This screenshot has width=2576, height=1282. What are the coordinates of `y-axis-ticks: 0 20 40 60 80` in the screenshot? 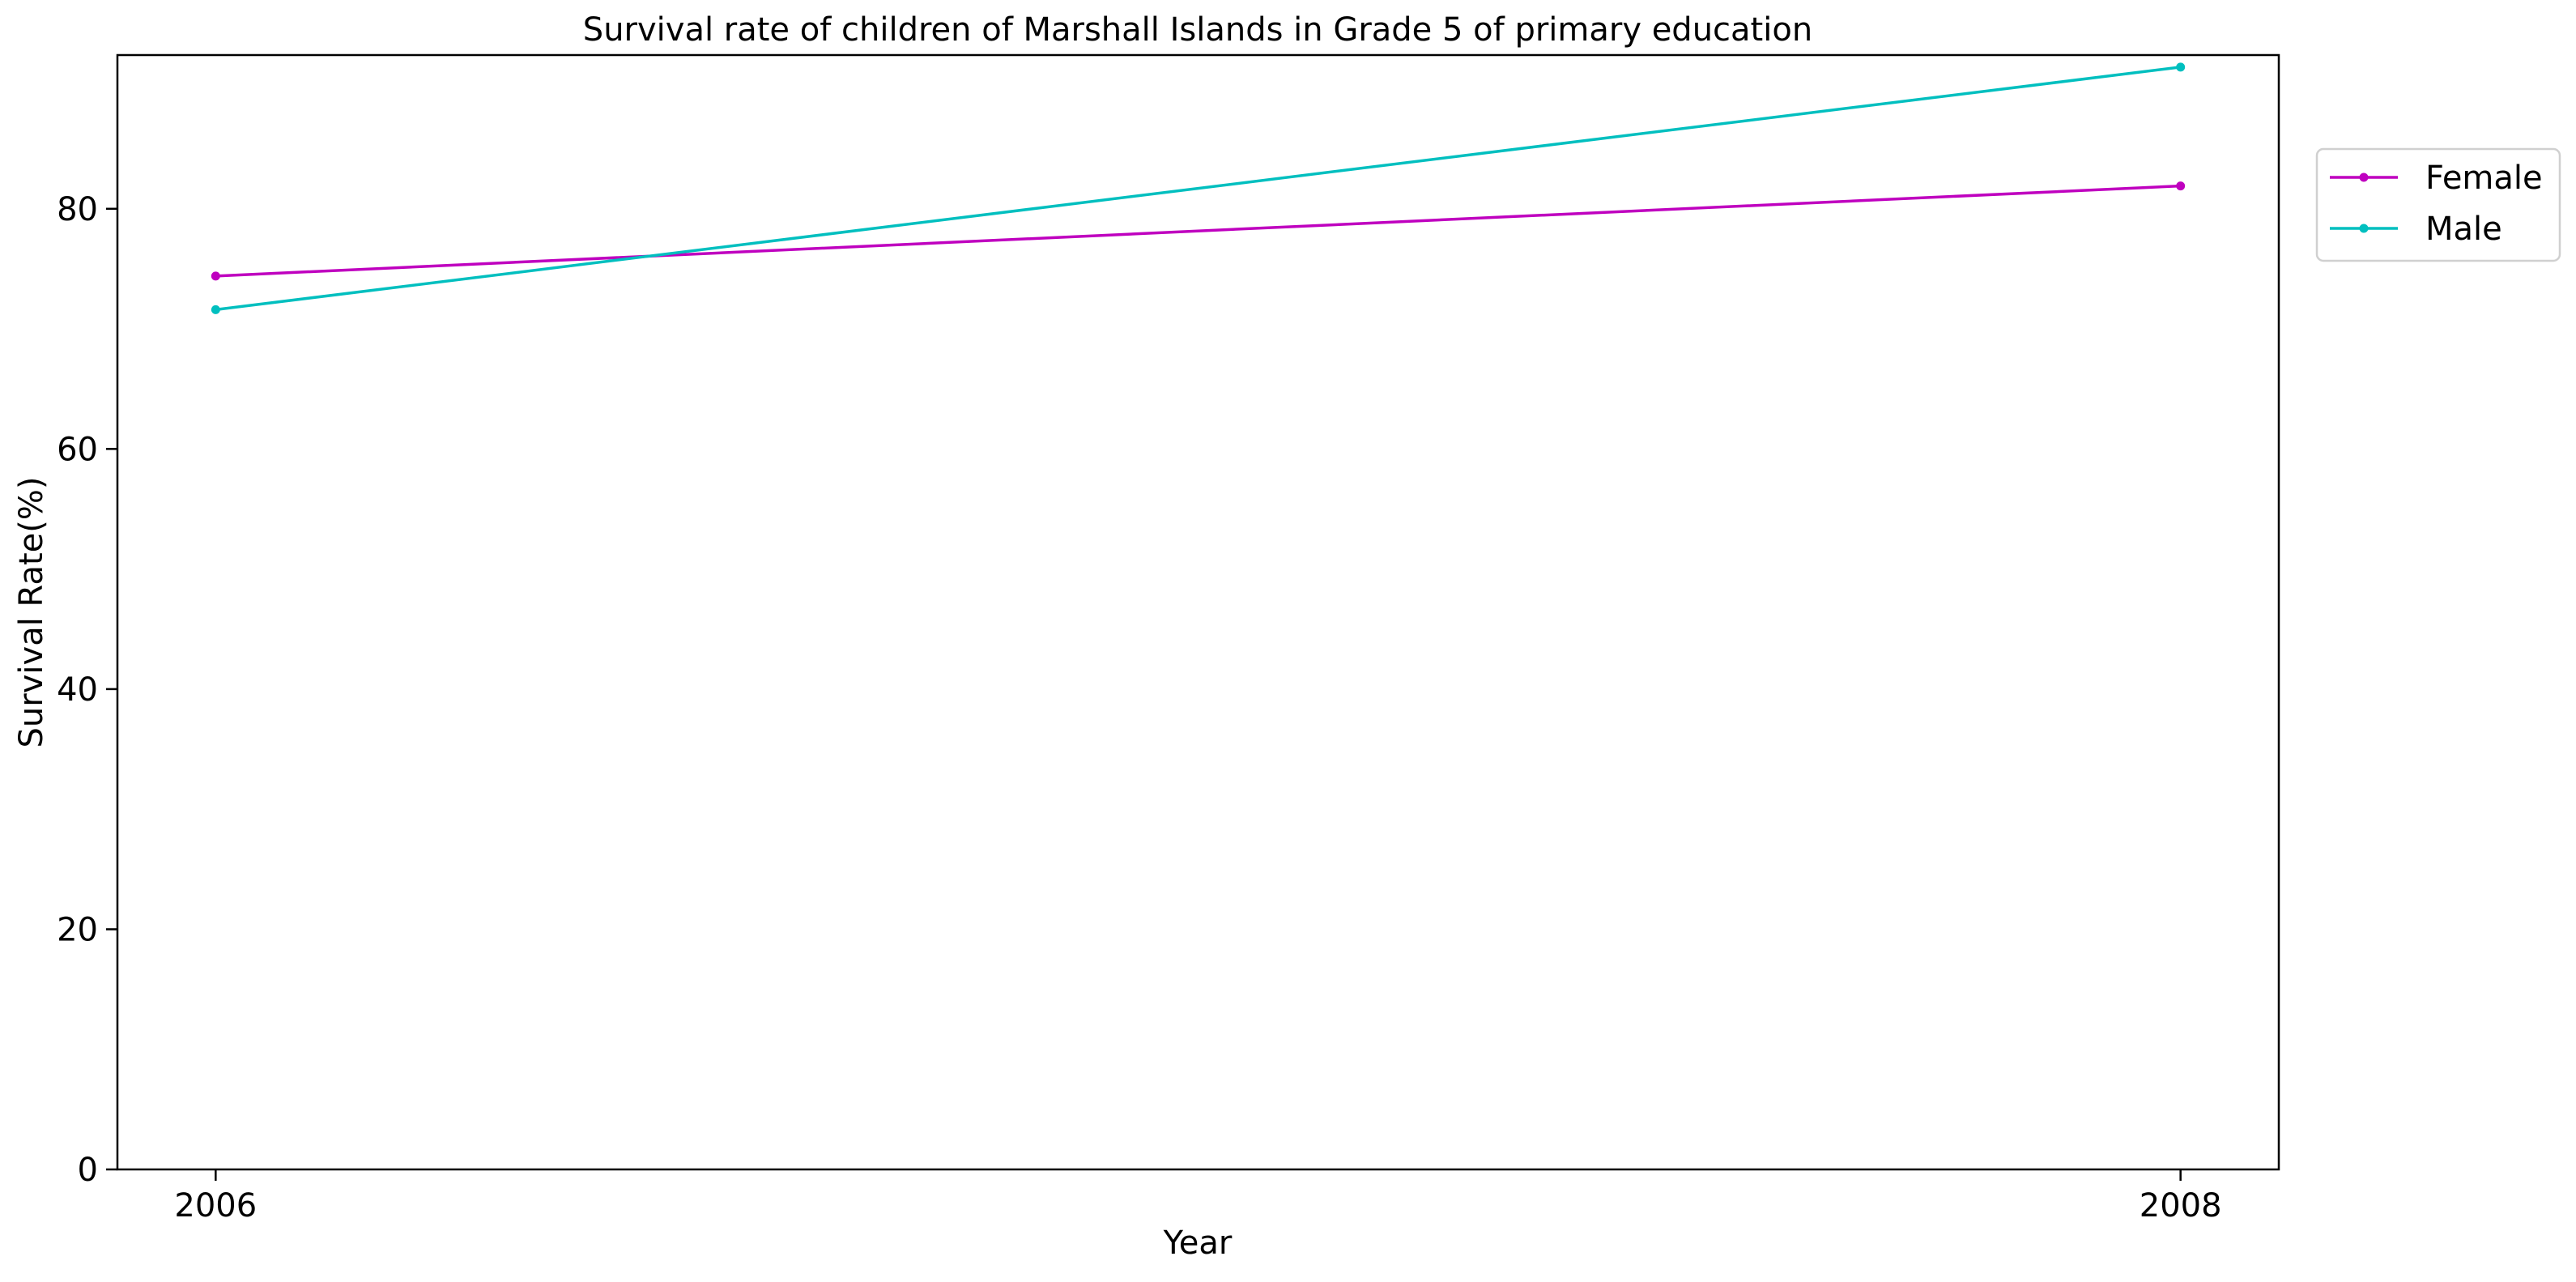 It's located at (87, 690).